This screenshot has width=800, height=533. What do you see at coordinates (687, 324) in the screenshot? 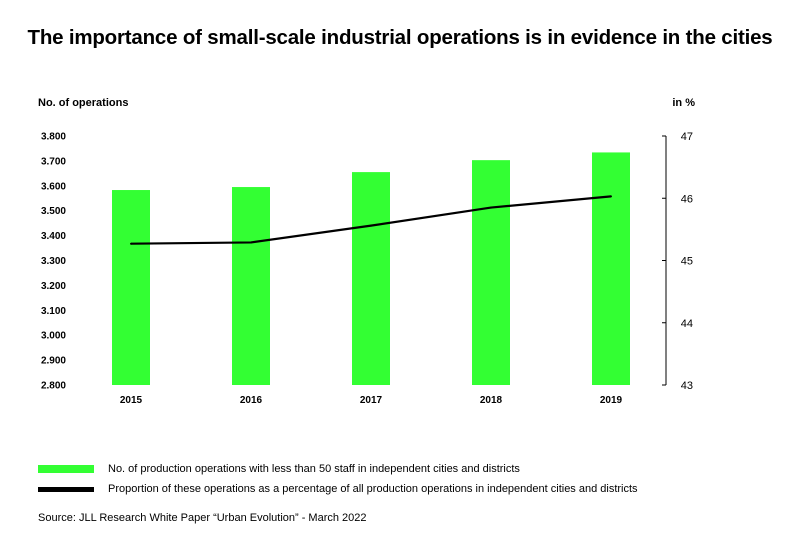
I see `right-tick-label: 44` at bounding box center [687, 324].